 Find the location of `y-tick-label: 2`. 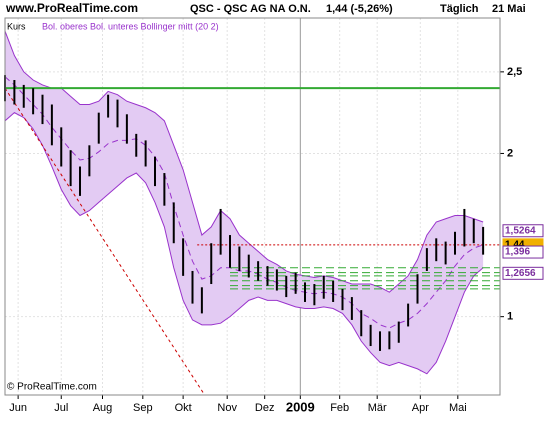

y-tick-label: 2 is located at coordinates (510, 153).